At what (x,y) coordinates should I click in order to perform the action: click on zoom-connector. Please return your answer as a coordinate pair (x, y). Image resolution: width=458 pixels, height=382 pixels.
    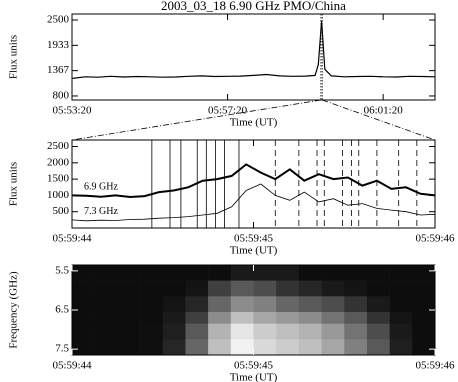
    Looking at the image, I should click on (196, 120).